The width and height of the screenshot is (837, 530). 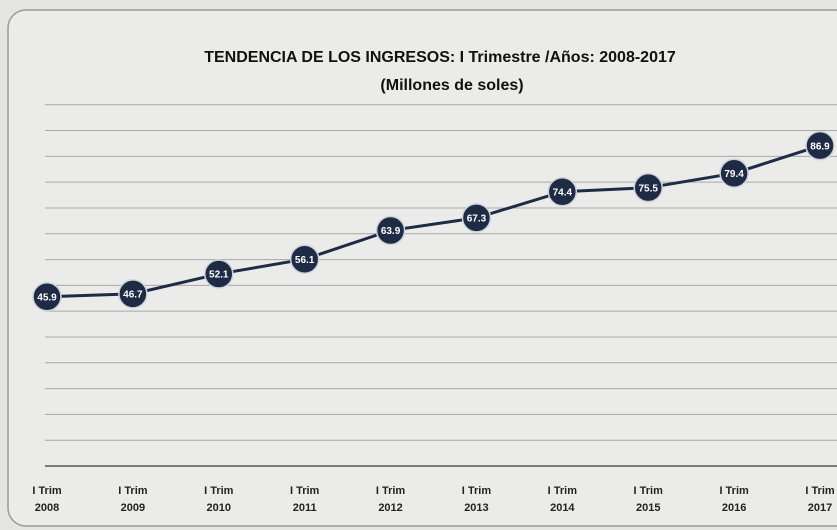 What do you see at coordinates (219, 508) in the screenshot?
I see `x-tick-label: 2010` at bounding box center [219, 508].